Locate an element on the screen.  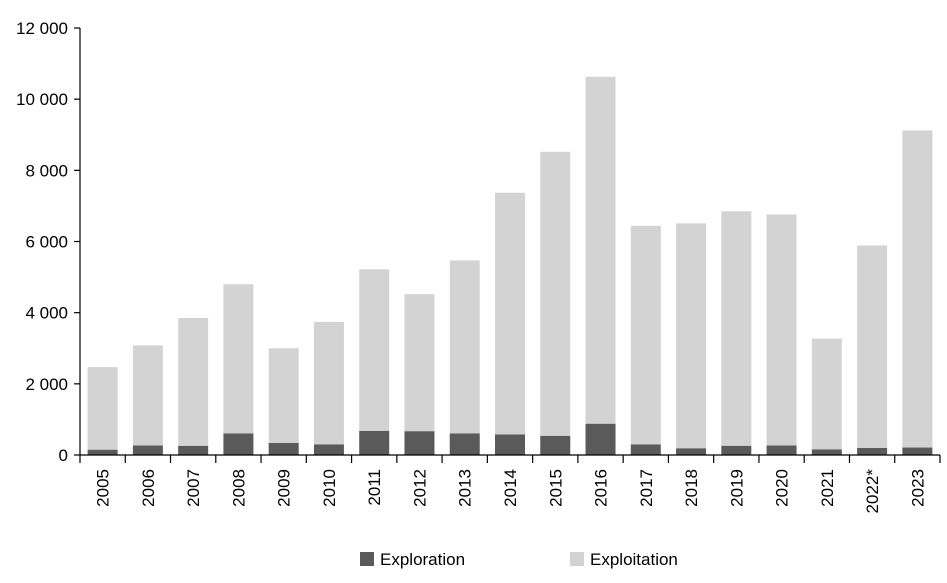
x-tick-label: 2010 is located at coordinates (329, 488).